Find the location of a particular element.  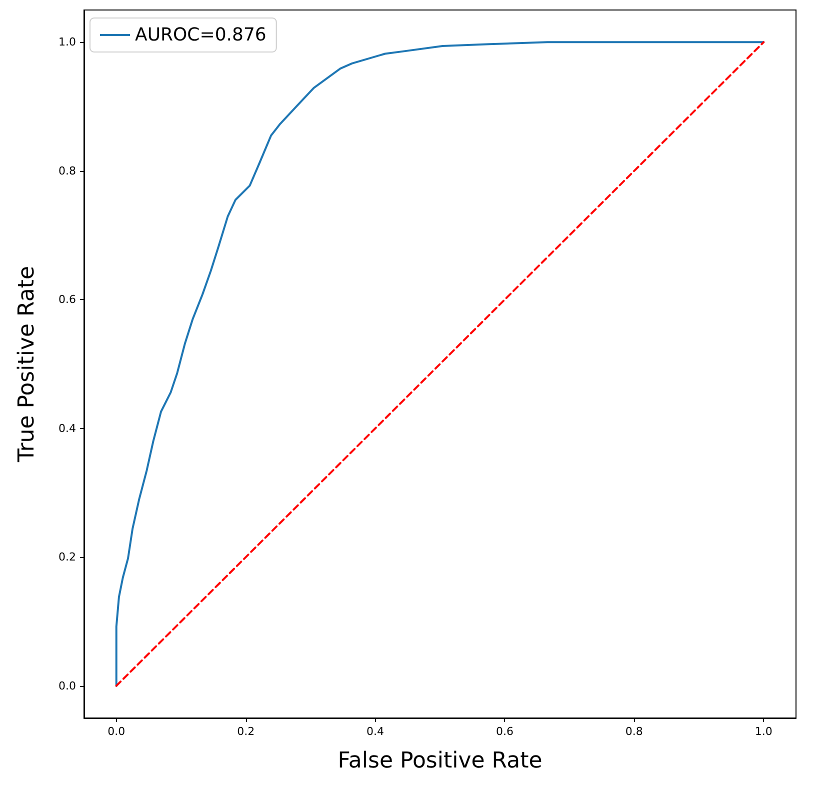

x-tick-label: 0.8 is located at coordinates (634, 731).